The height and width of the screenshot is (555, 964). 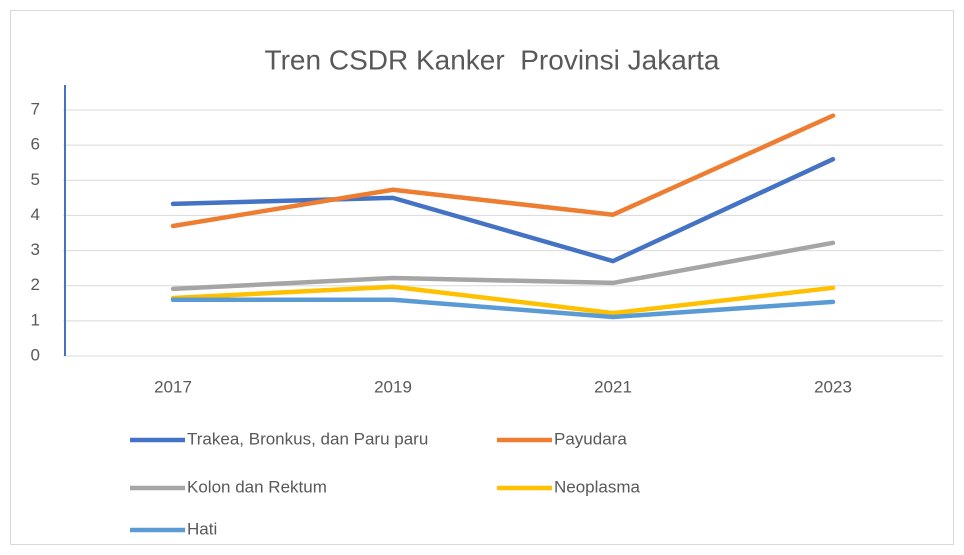 What do you see at coordinates (35, 319) in the screenshot?
I see `y-tick-label: 1` at bounding box center [35, 319].